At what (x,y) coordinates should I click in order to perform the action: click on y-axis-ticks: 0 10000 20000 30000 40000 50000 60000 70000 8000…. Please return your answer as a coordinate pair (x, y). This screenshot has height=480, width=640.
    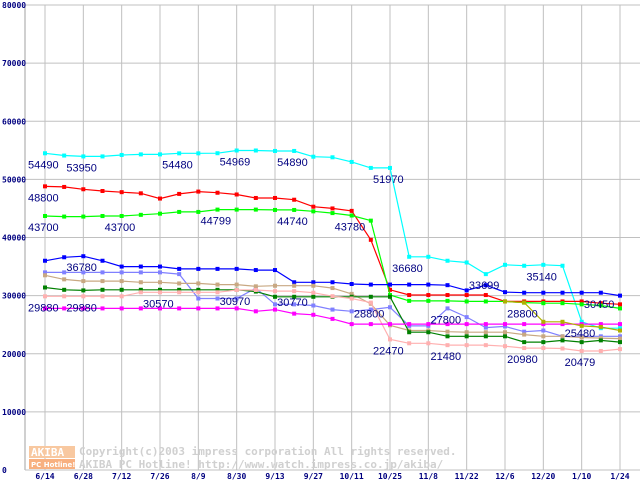
    Looking at the image, I should click on (14, 238).